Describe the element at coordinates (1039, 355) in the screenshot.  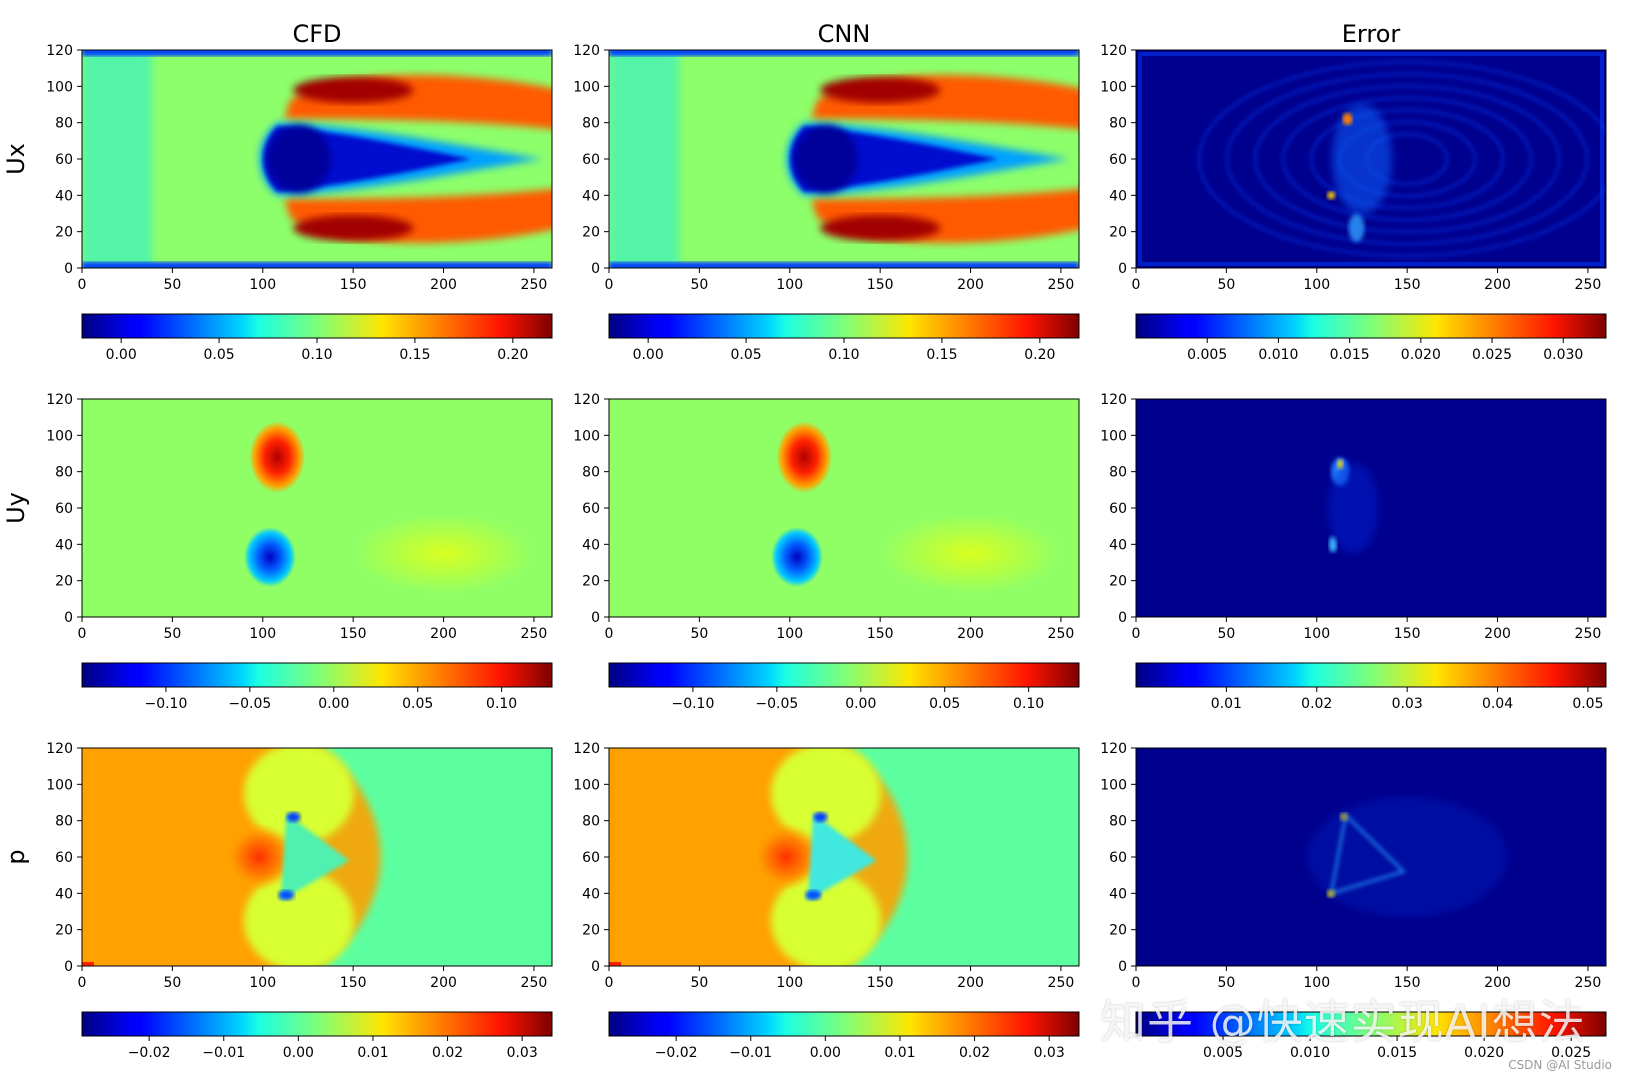
I see `colorbar-tick-label: 0.20` at that location.